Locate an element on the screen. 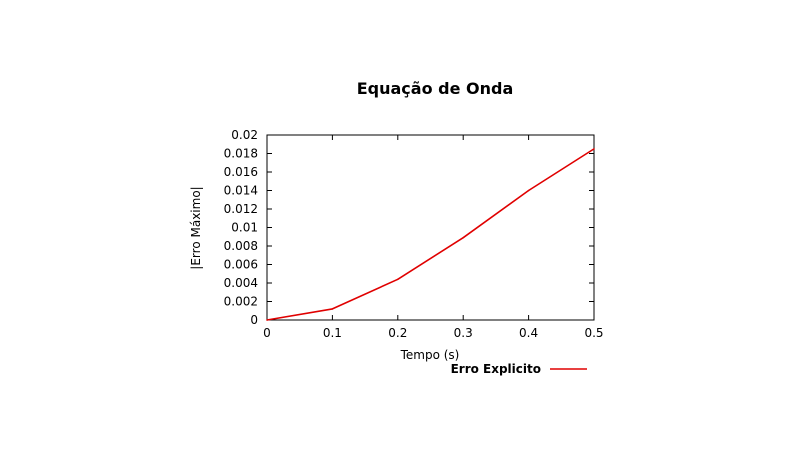 This screenshot has width=804, height=454. y-tick-label: 0.008 is located at coordinates (241, 246).